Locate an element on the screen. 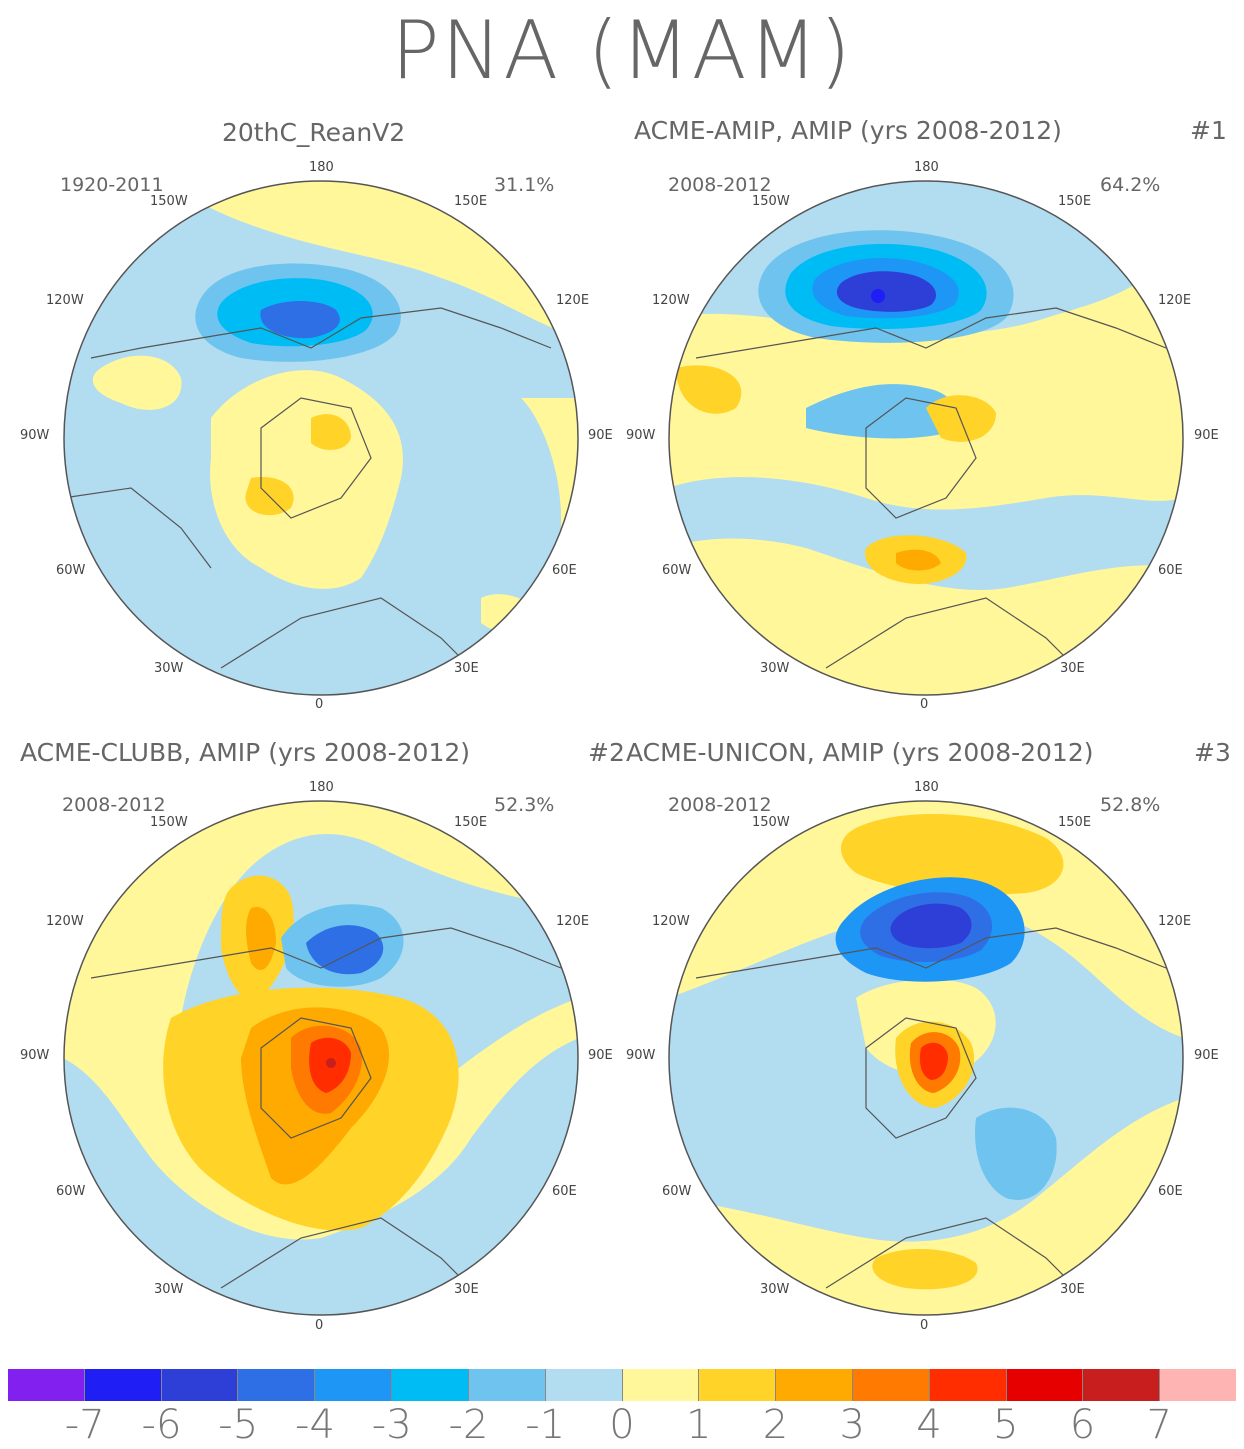  panel-1-lon-0: 0 is located at coordinates (319, 704).